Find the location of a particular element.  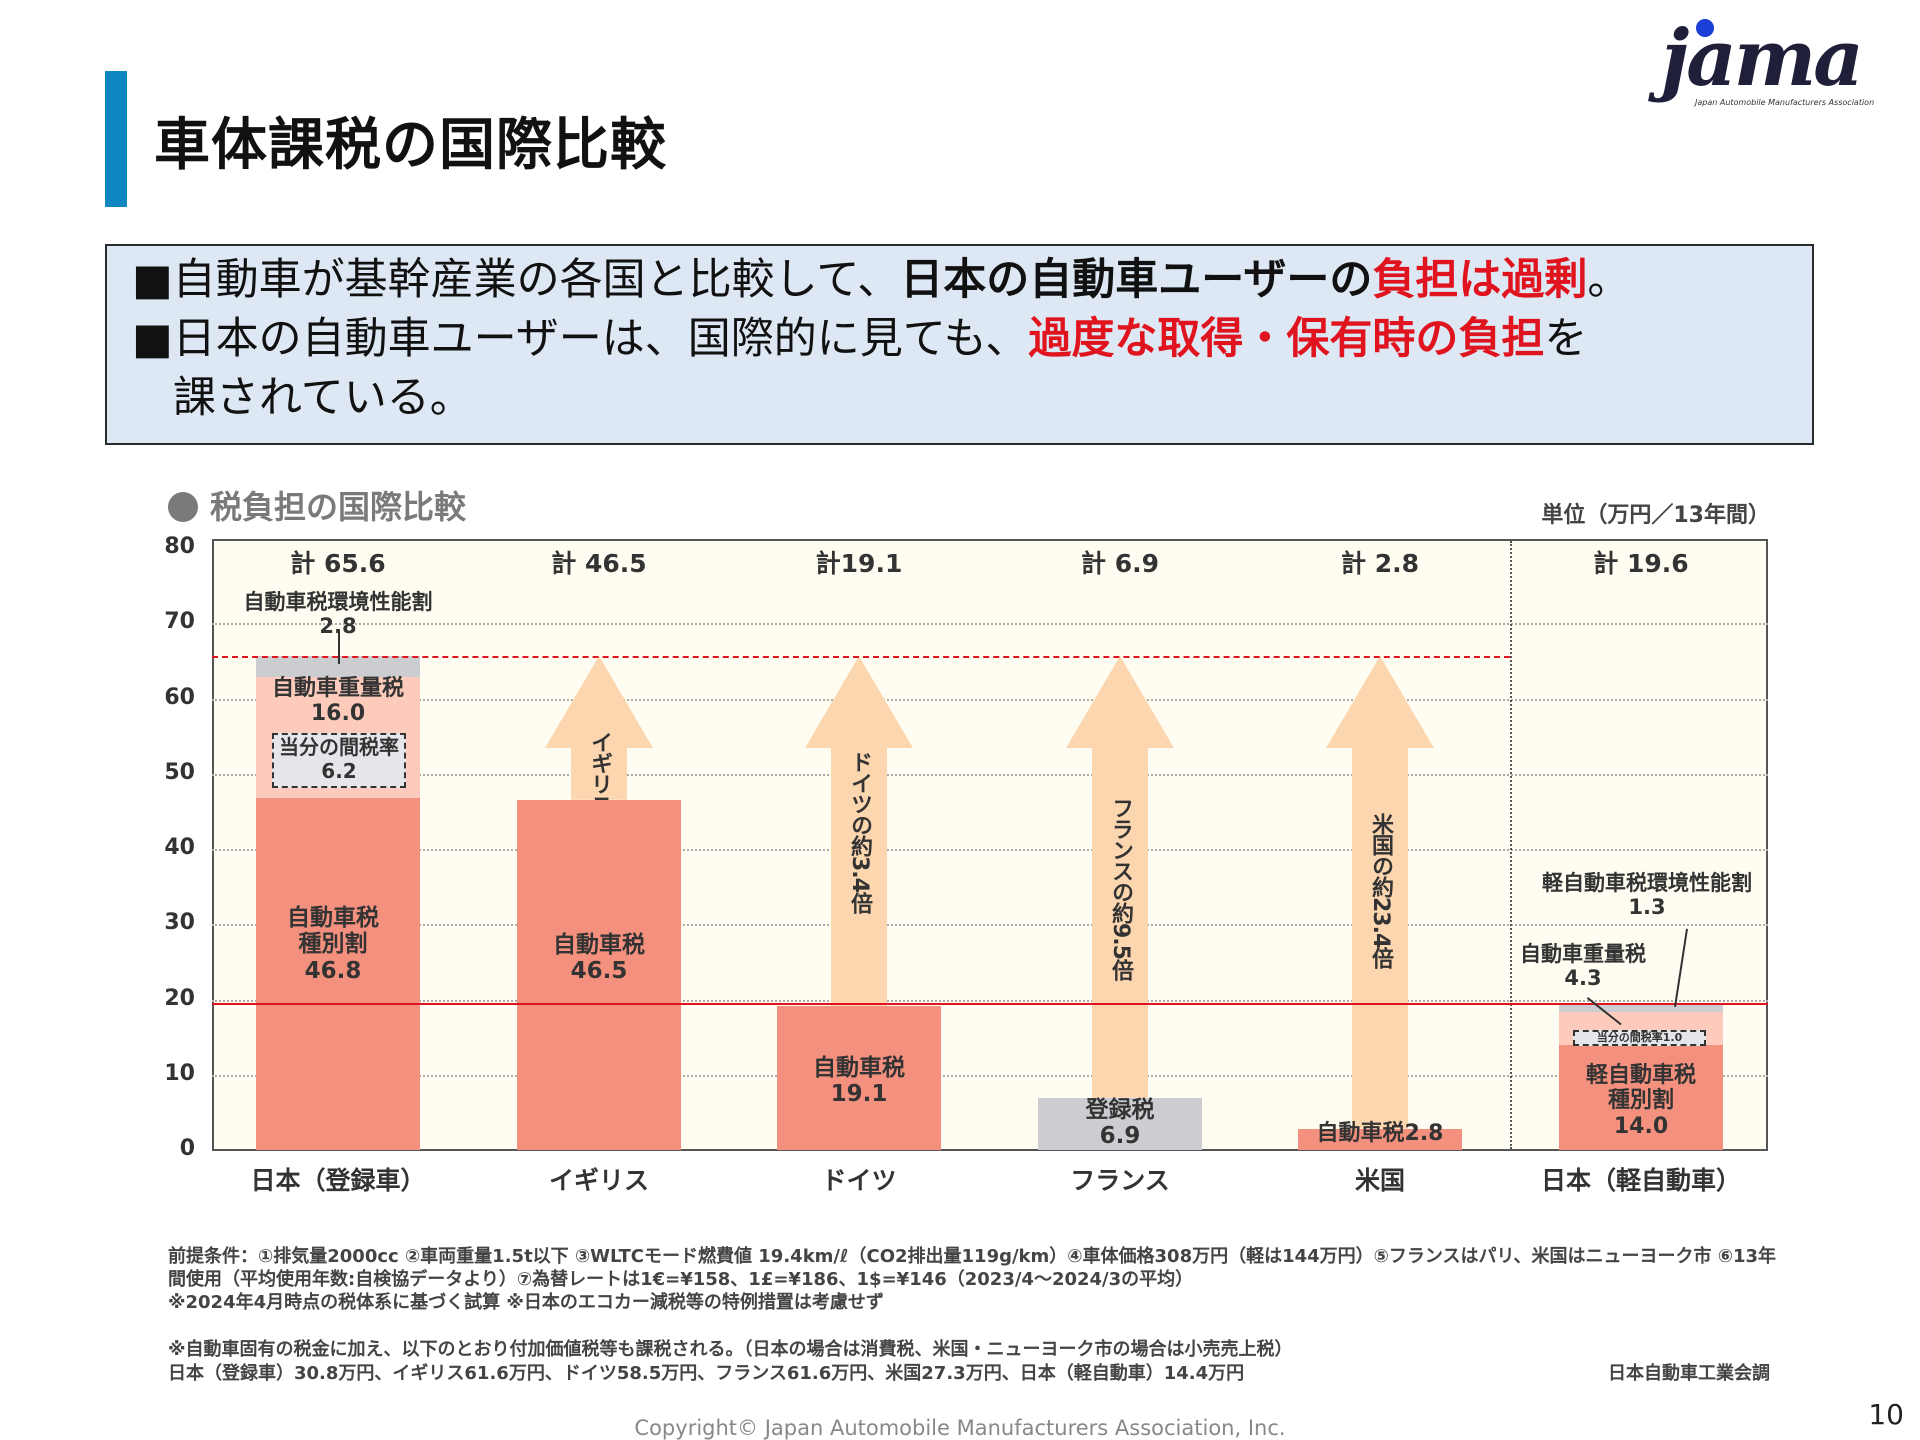

segment-label: 自動車税 46.5 is located at coordinates (599, 958).